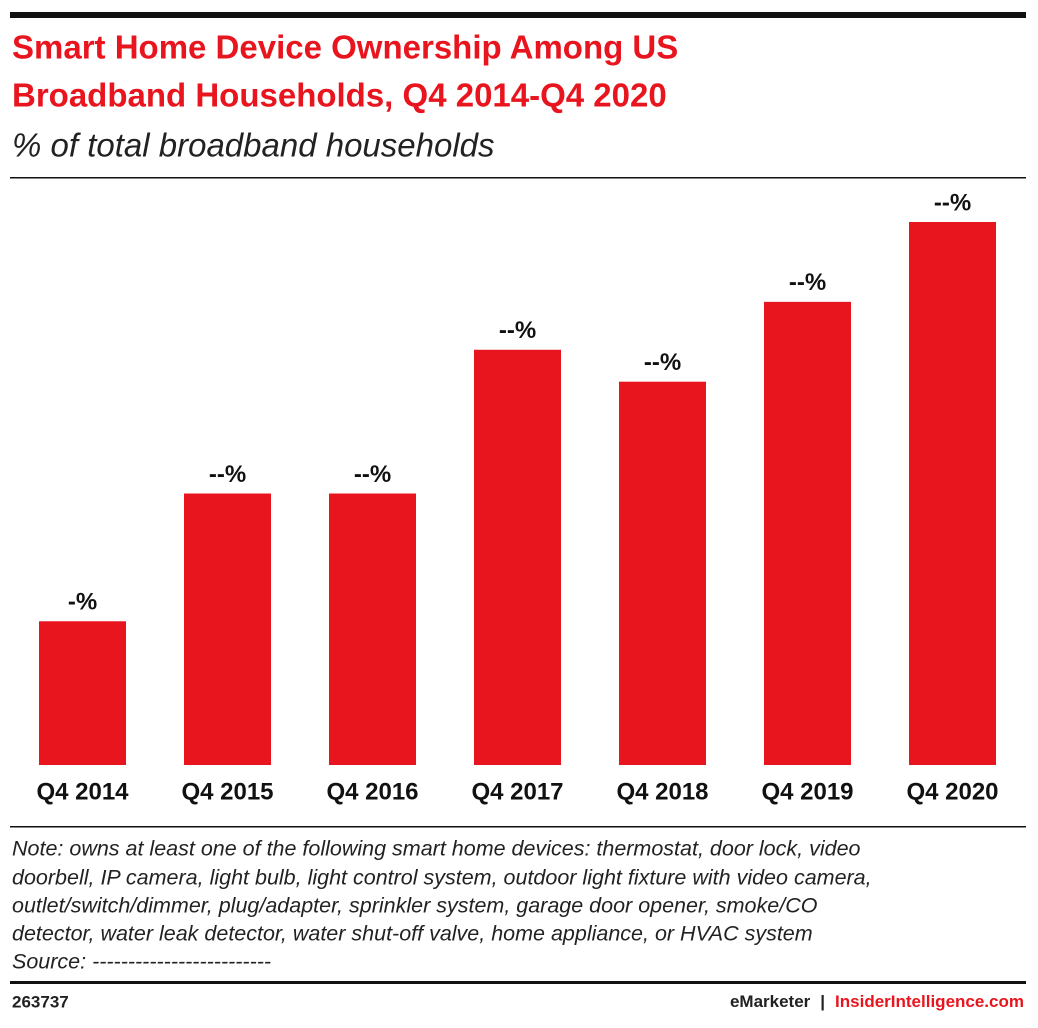  I want to click on chart-title: Smart Home Device Ownership Among US, so click(345, 47).